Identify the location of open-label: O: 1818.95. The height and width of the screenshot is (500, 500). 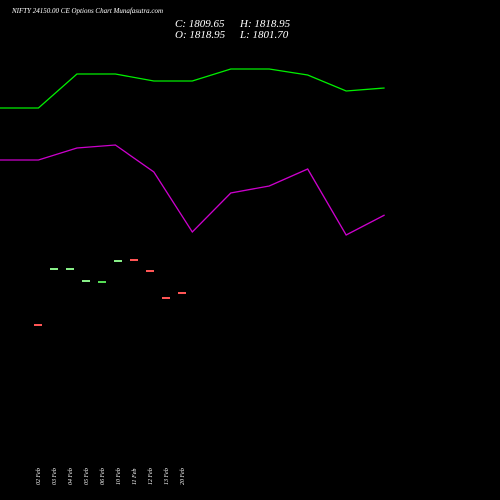
(200, 35).